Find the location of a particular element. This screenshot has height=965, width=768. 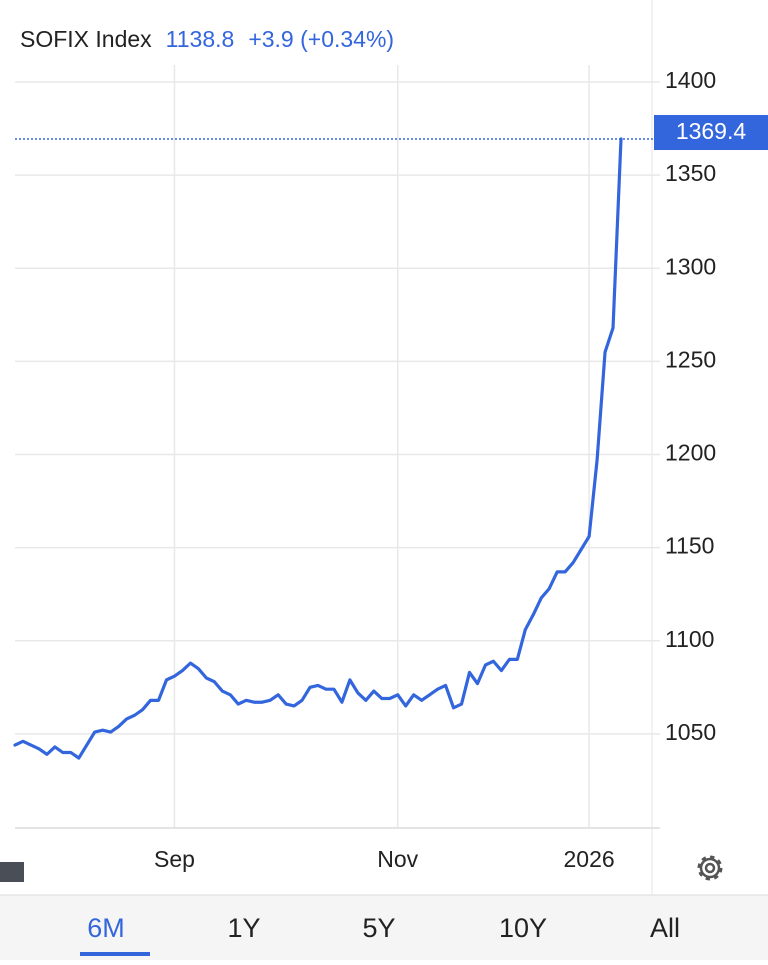

last-value-box is located at coordinates (711, 133).